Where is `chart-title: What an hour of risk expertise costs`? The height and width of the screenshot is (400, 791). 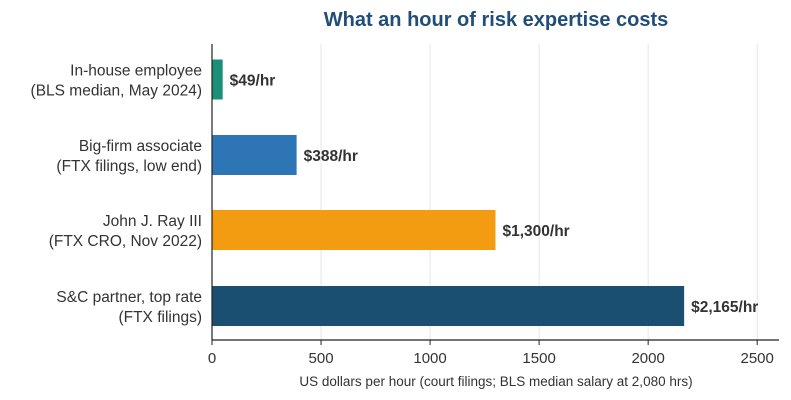
chart-title: What an hour of risk expertise costs is located at coordinates (496, 20).